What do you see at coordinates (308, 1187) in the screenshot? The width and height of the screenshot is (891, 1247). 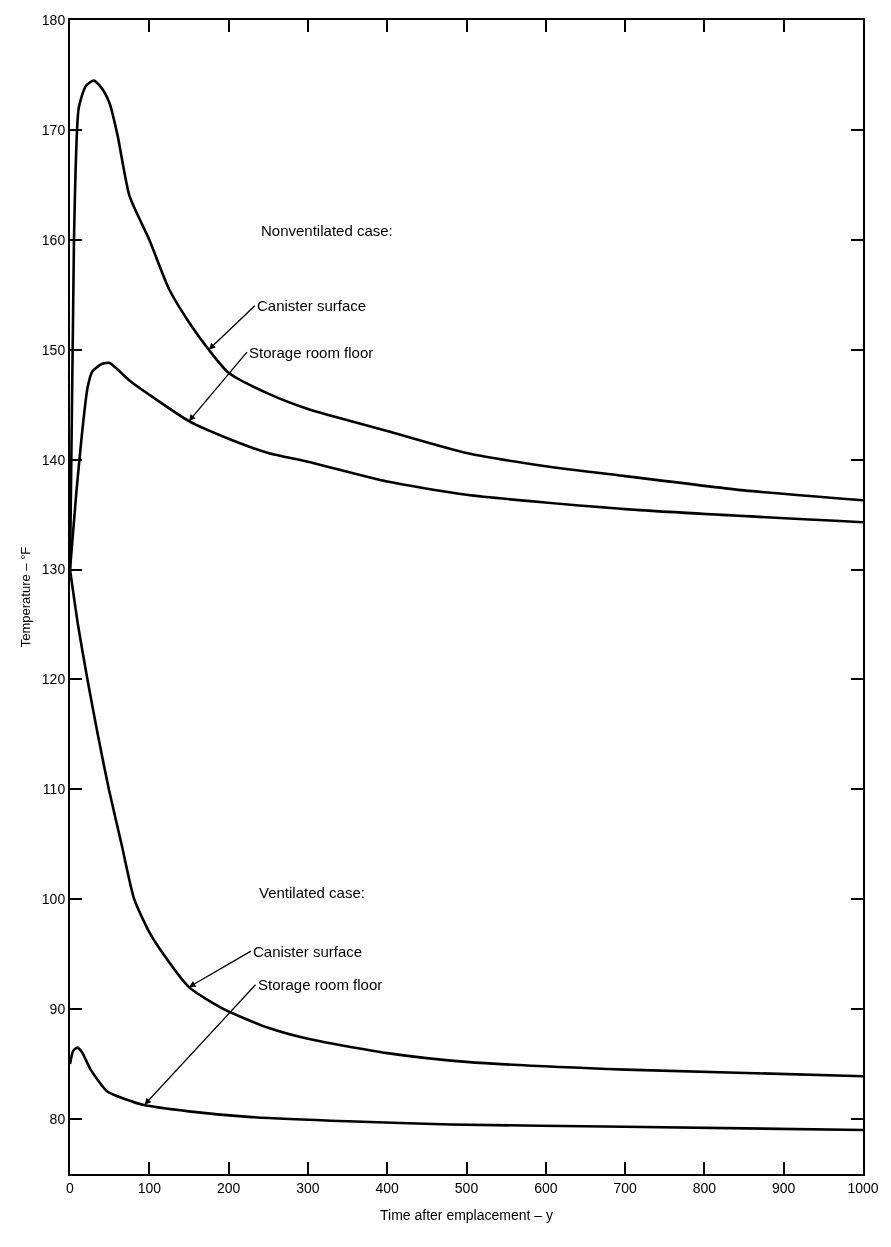 I see `x-tick-label: 300` at bounding box center [308, 1187].